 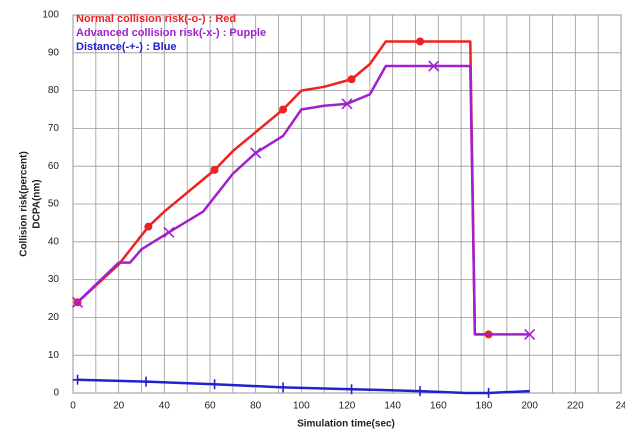 I want to click on x-tick-label: 220, so click(x=575, y=406).